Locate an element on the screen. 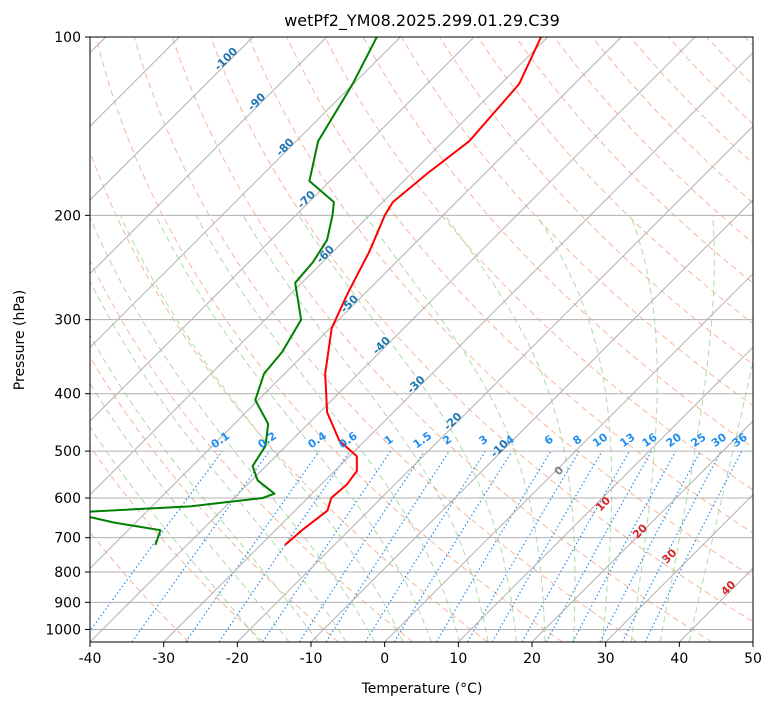 This screenshot has height=708, width=775. y-tick-label: 300 is located at coordinates (67, 321).